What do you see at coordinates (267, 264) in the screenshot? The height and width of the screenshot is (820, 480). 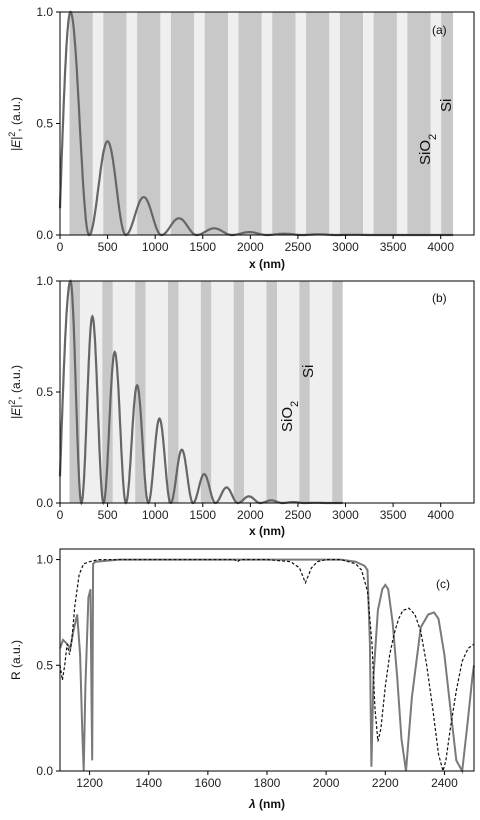 I see `panel-a-xlabel: x (nm)` at bounding box center [267, 264].